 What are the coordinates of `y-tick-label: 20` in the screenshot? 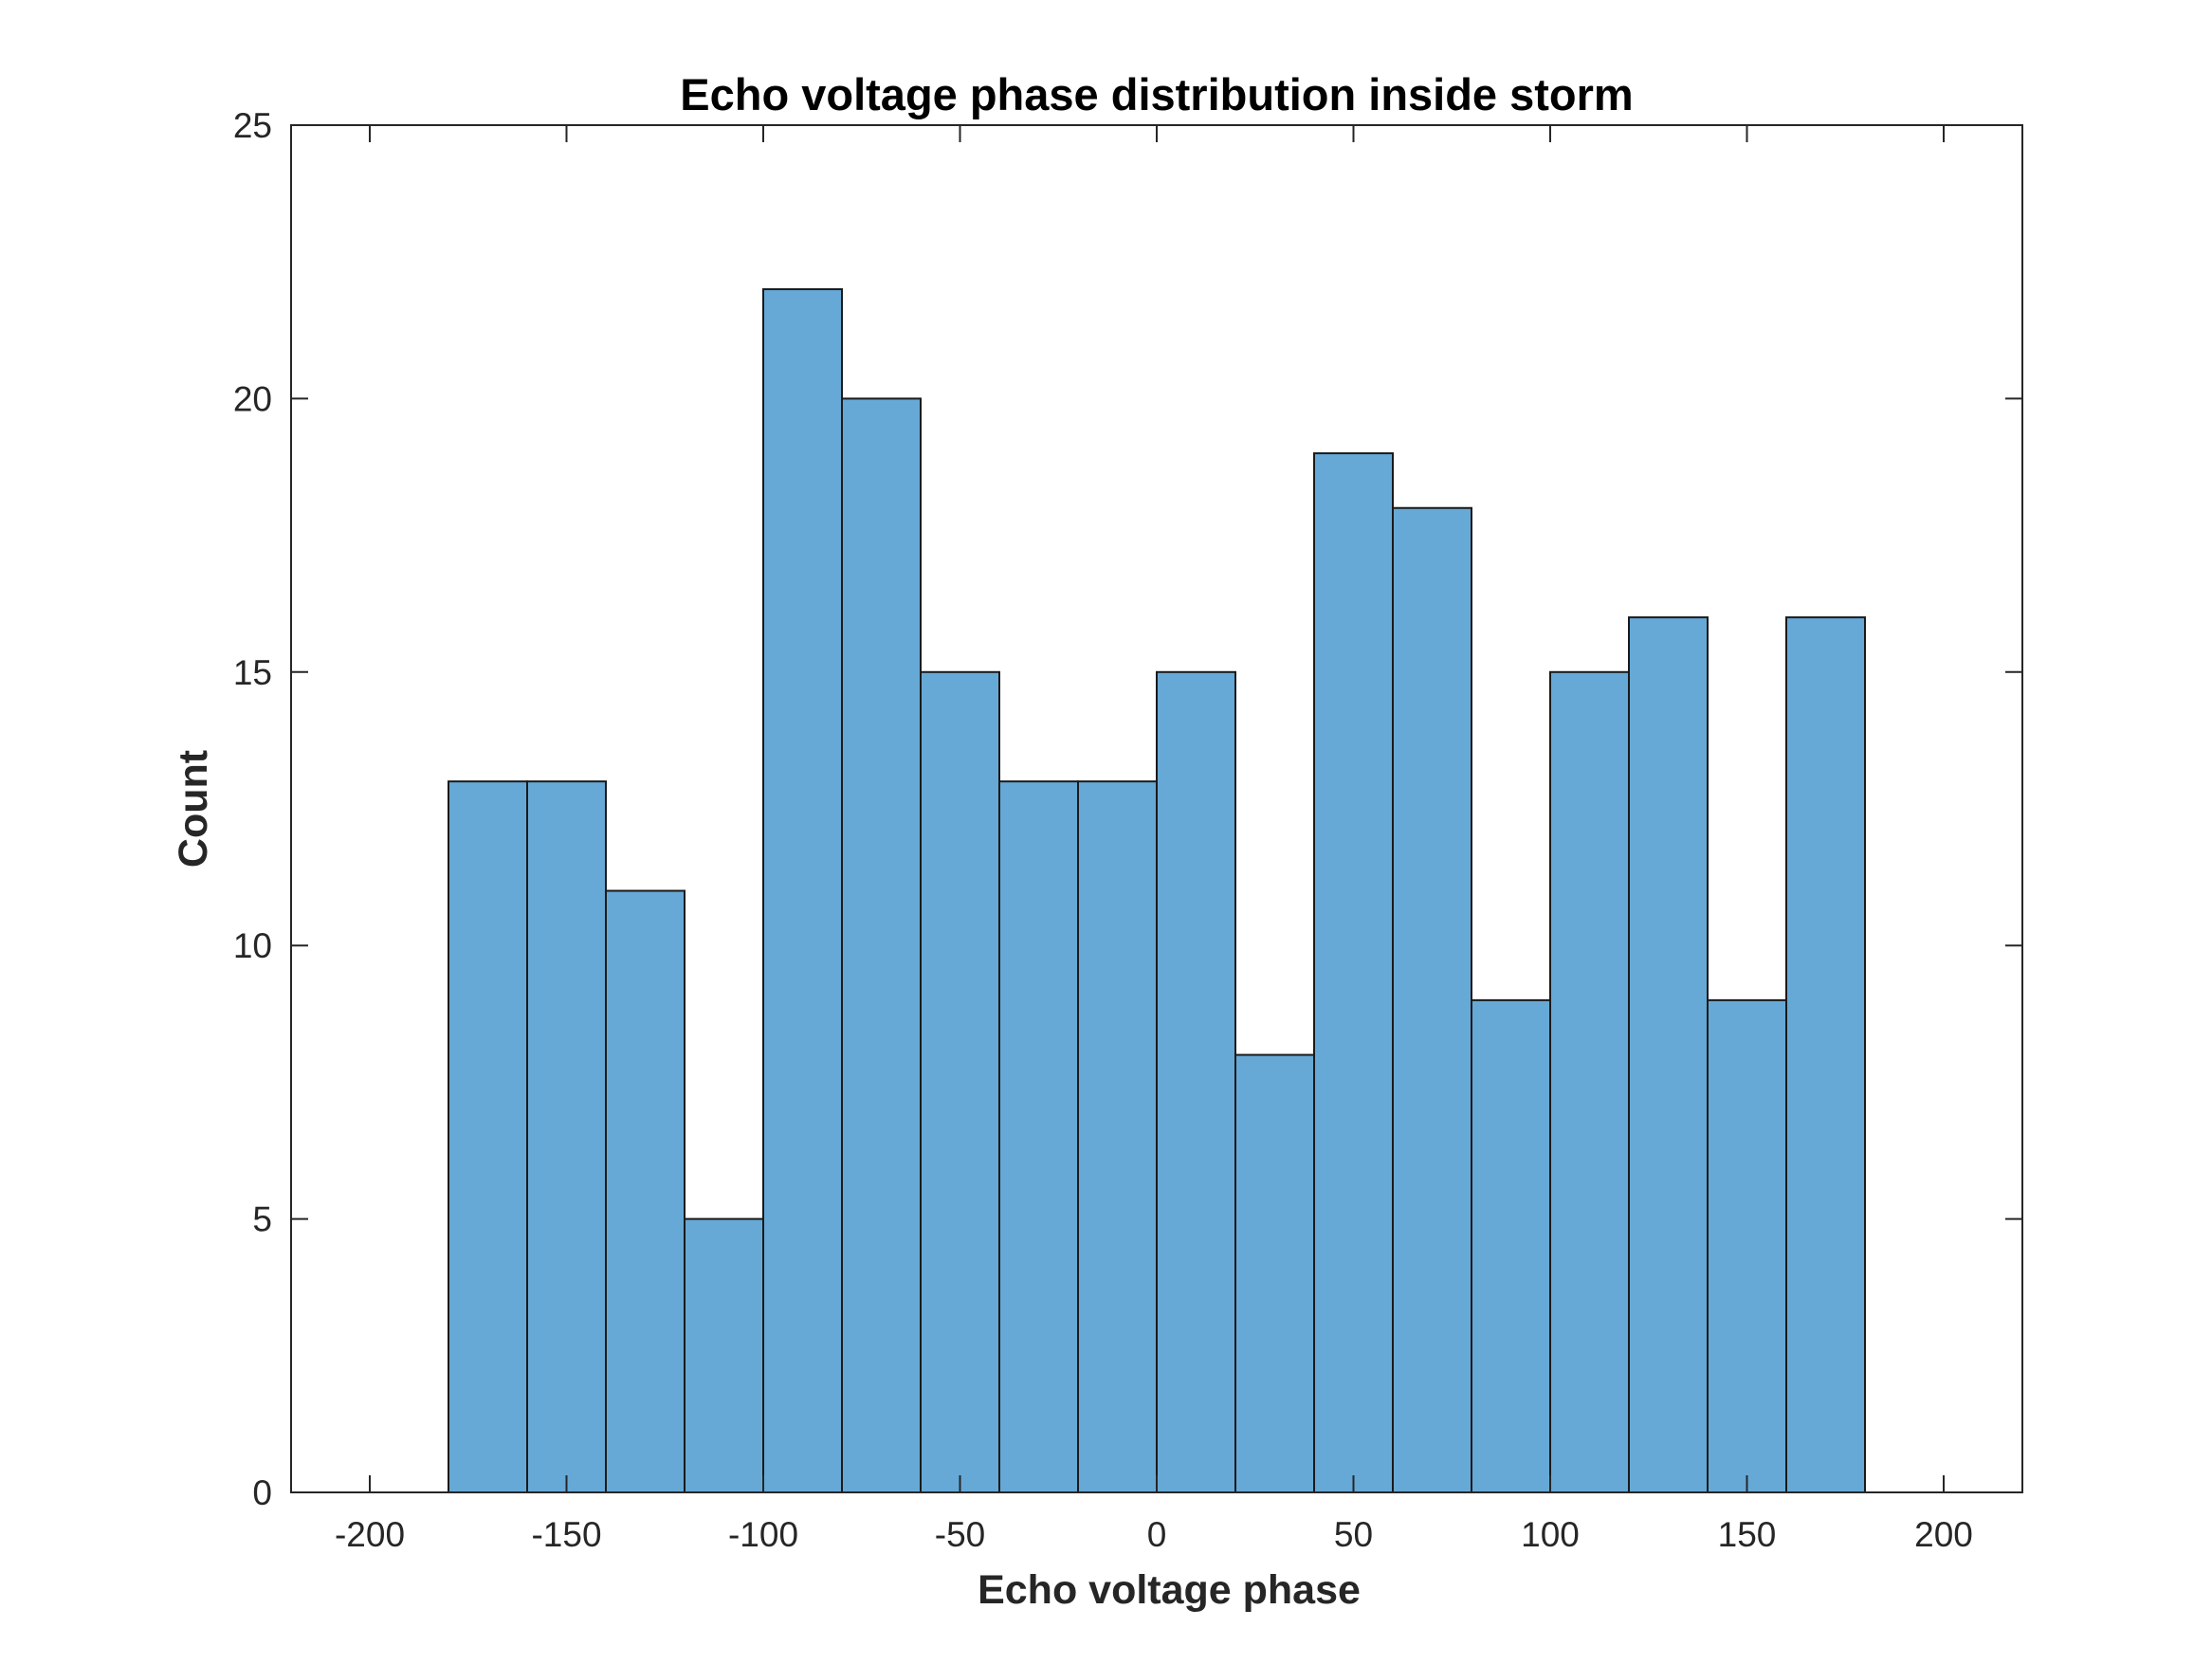 It's located at (252, 398).